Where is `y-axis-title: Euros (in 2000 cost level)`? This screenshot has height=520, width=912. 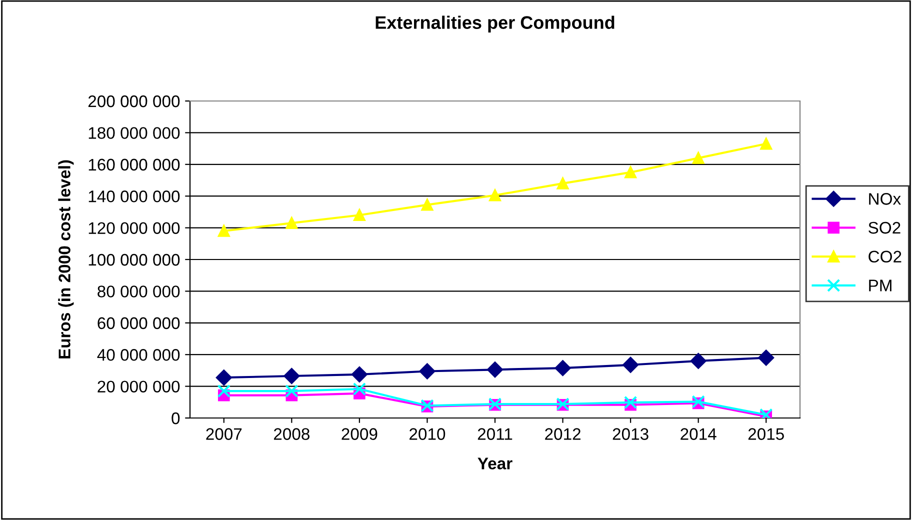 y-axis-title: Euros (in 2000 cost level) is located at coordinates (66, 259).